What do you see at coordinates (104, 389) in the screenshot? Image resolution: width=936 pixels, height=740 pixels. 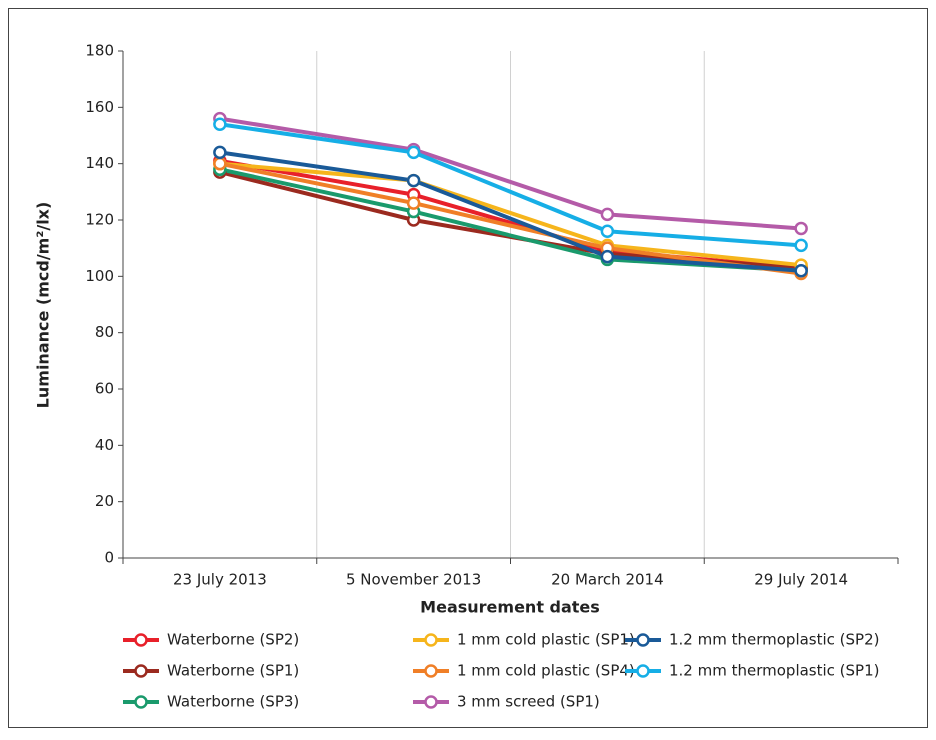 I see `y-tick-label: 60` at bounding box center [104, 389].